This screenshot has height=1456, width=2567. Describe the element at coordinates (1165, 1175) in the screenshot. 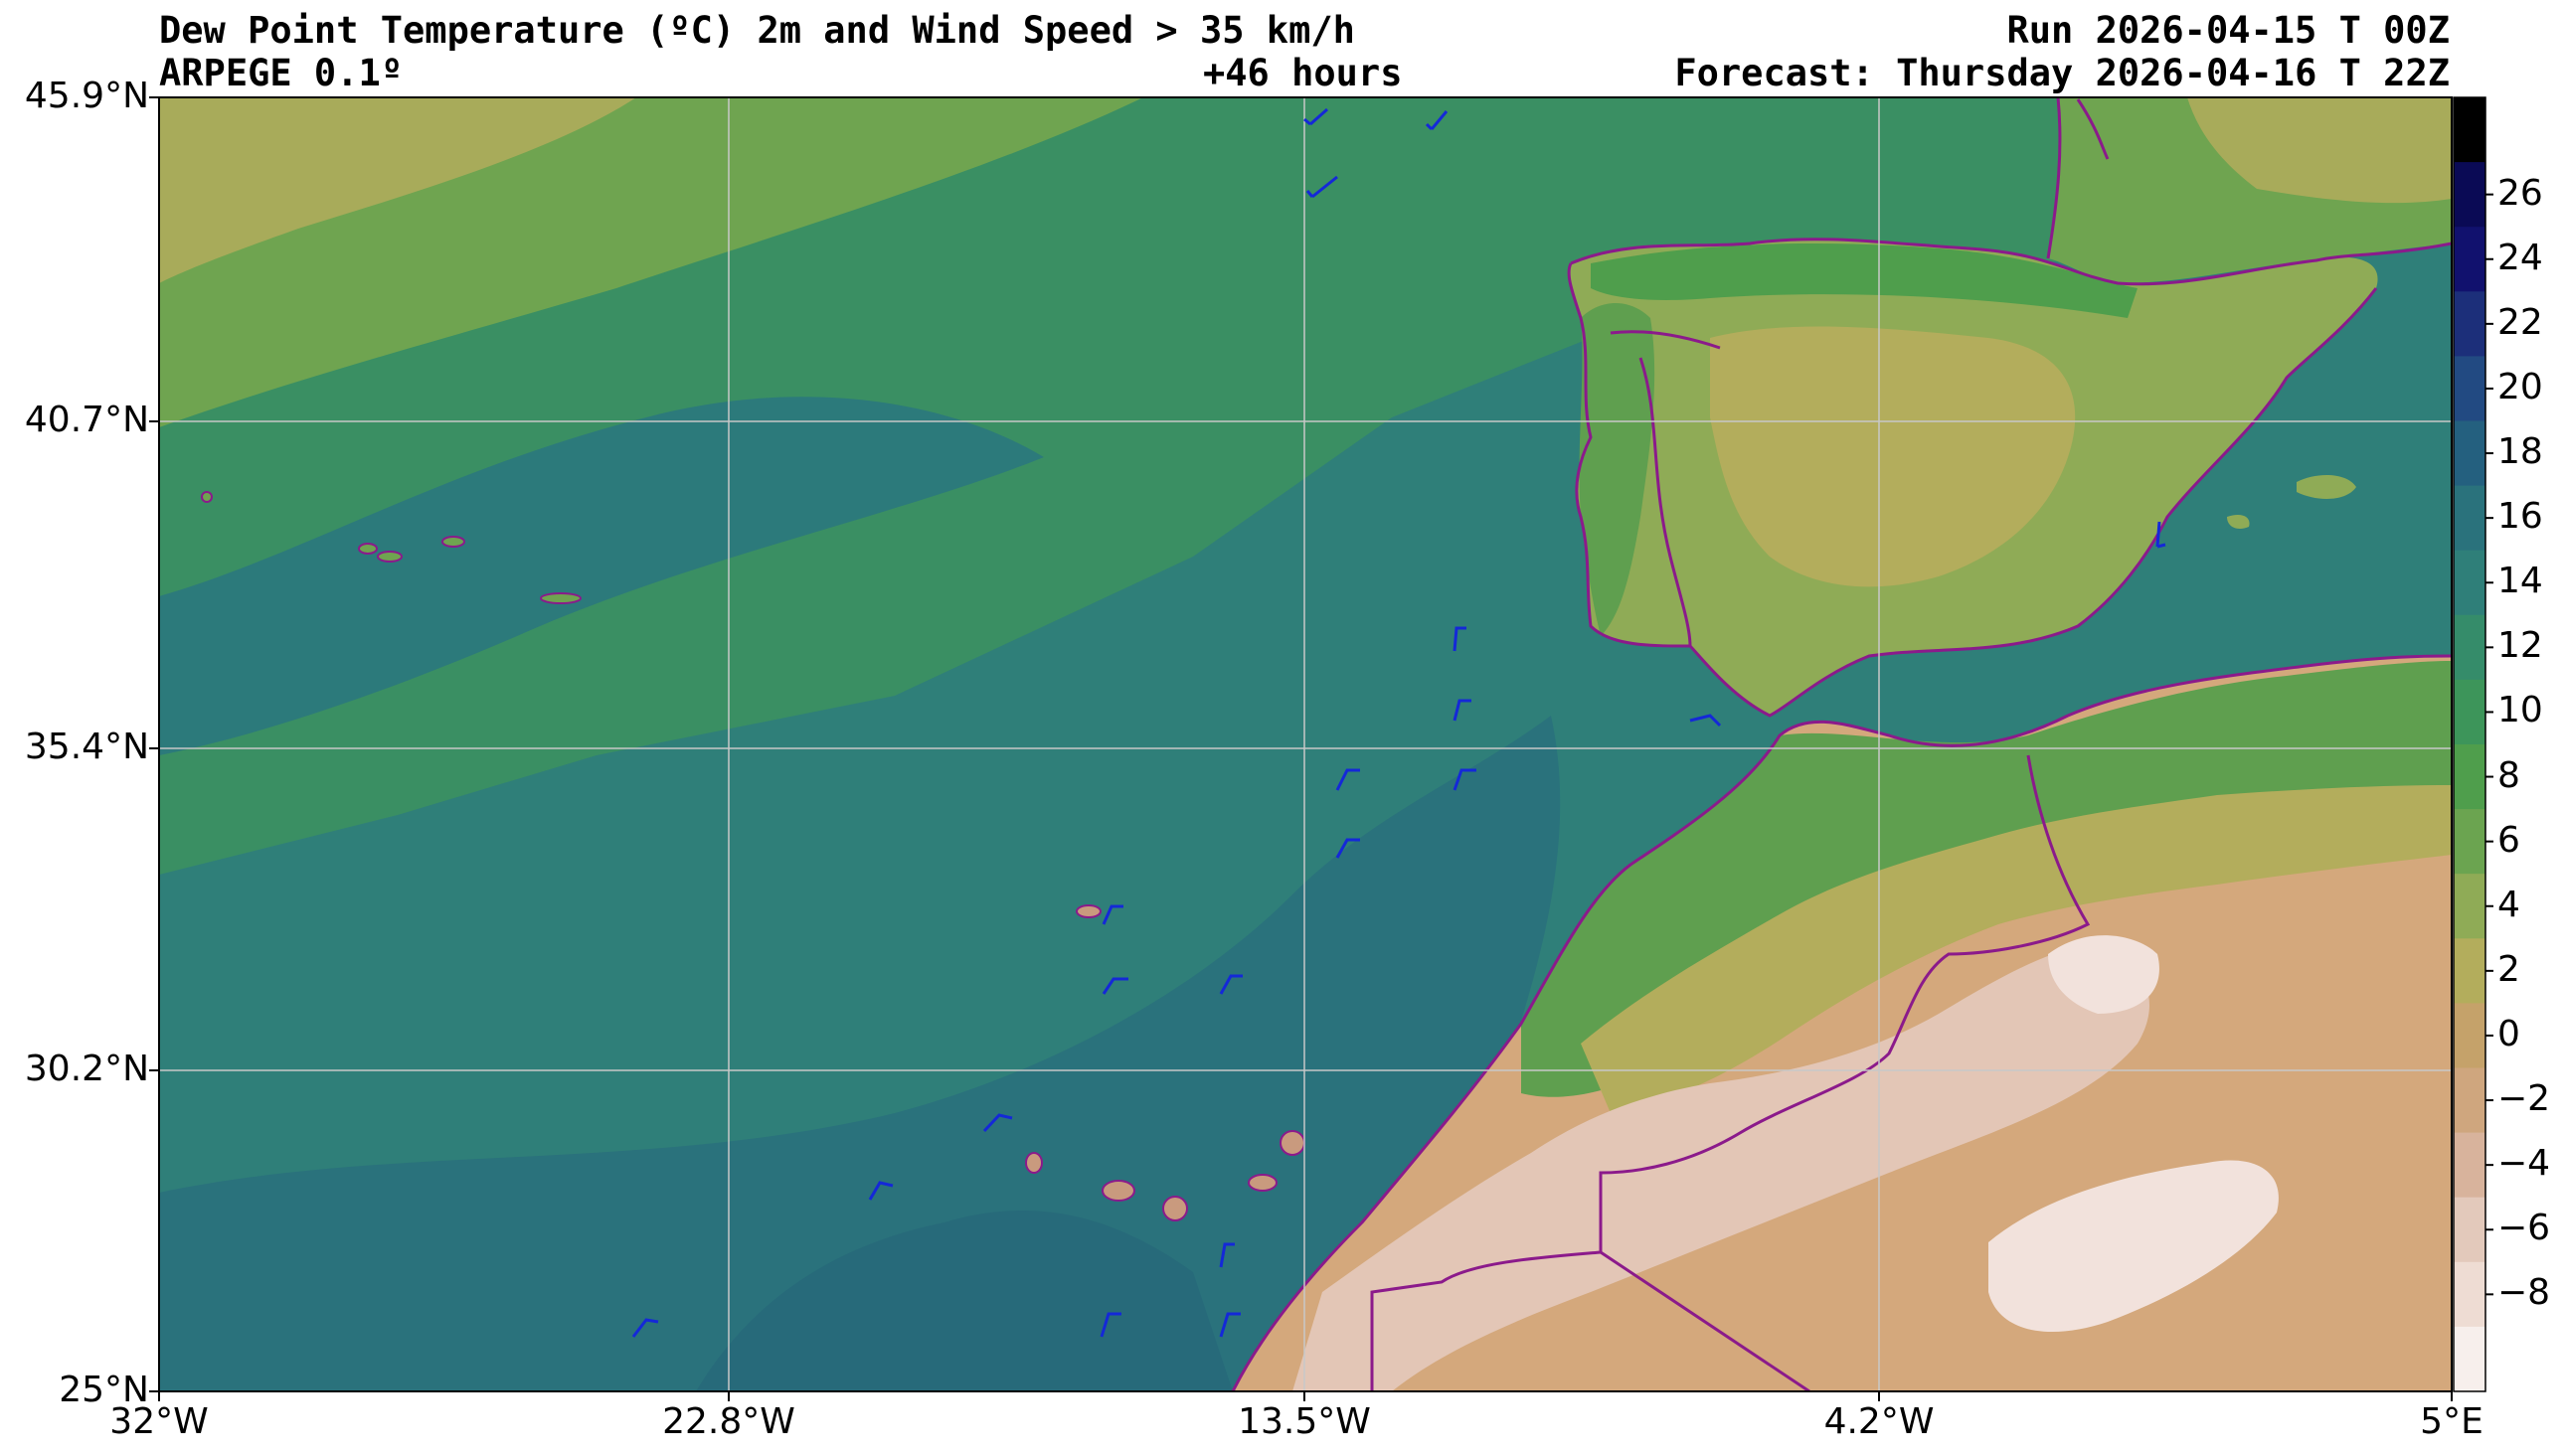

I see `canary-islands` at that location.